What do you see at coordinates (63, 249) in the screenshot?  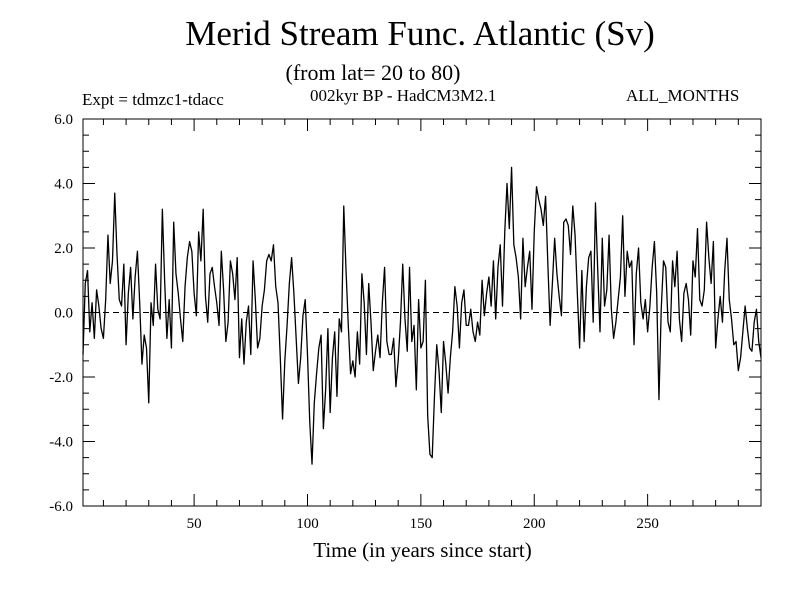 I see `y-tick-label: 2.0` at bounding box center [63, 249].